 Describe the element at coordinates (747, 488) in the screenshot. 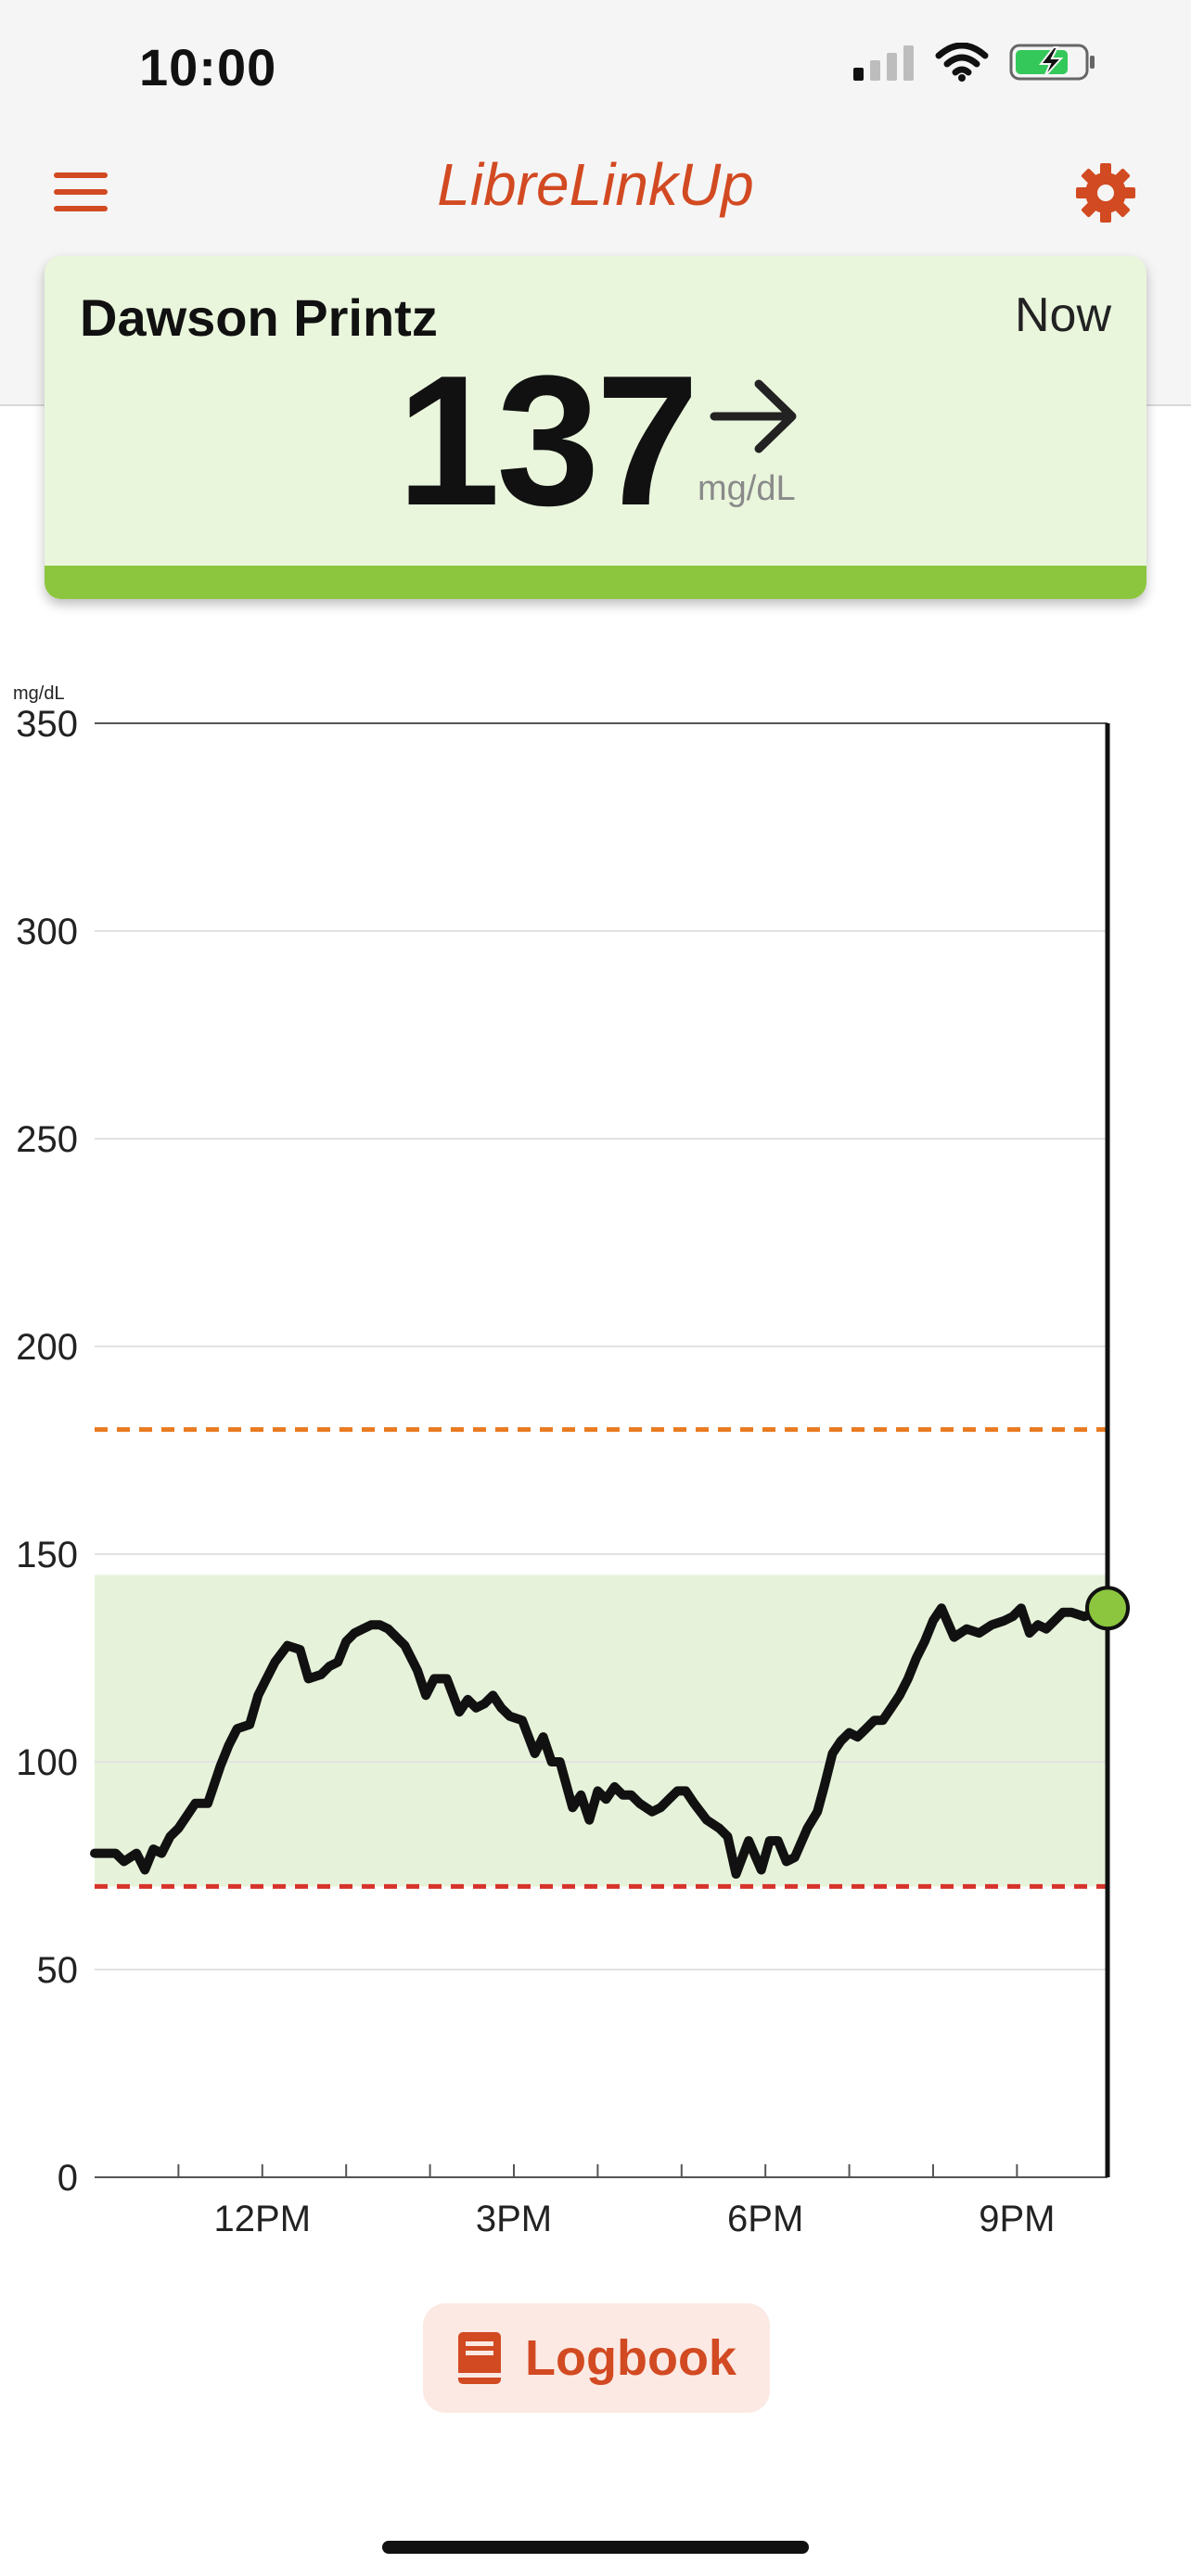

I see `glucose-unit: mg/dL` at that location.